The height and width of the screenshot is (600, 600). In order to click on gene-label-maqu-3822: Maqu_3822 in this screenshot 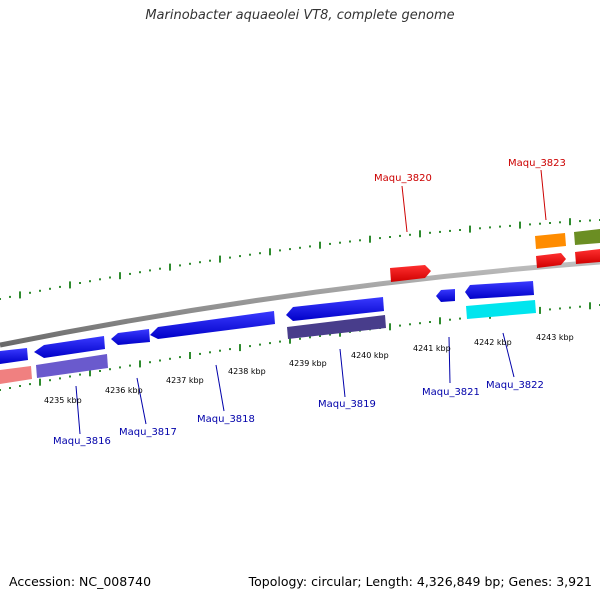, I will do `click(515, 385)`.